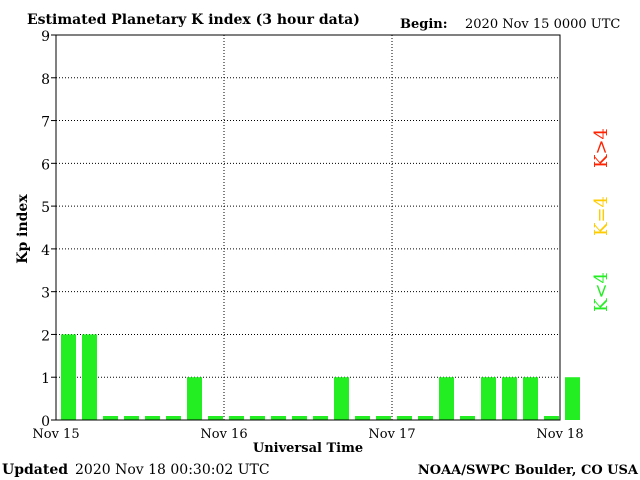 The width and height of the screenshot is (640, 480). What do you see at coordinates (23, 229) in the screenshot?
I see `y-axis-label: Kp index` at bounding box center [23, 229].